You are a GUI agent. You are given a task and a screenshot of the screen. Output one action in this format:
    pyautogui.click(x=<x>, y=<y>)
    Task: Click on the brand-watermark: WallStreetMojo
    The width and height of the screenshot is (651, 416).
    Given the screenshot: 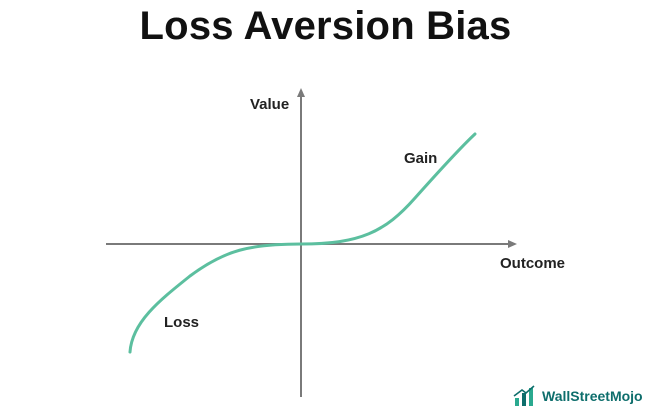 What is the action you would take?
    pyautogui.click(x=577, y=396)
    